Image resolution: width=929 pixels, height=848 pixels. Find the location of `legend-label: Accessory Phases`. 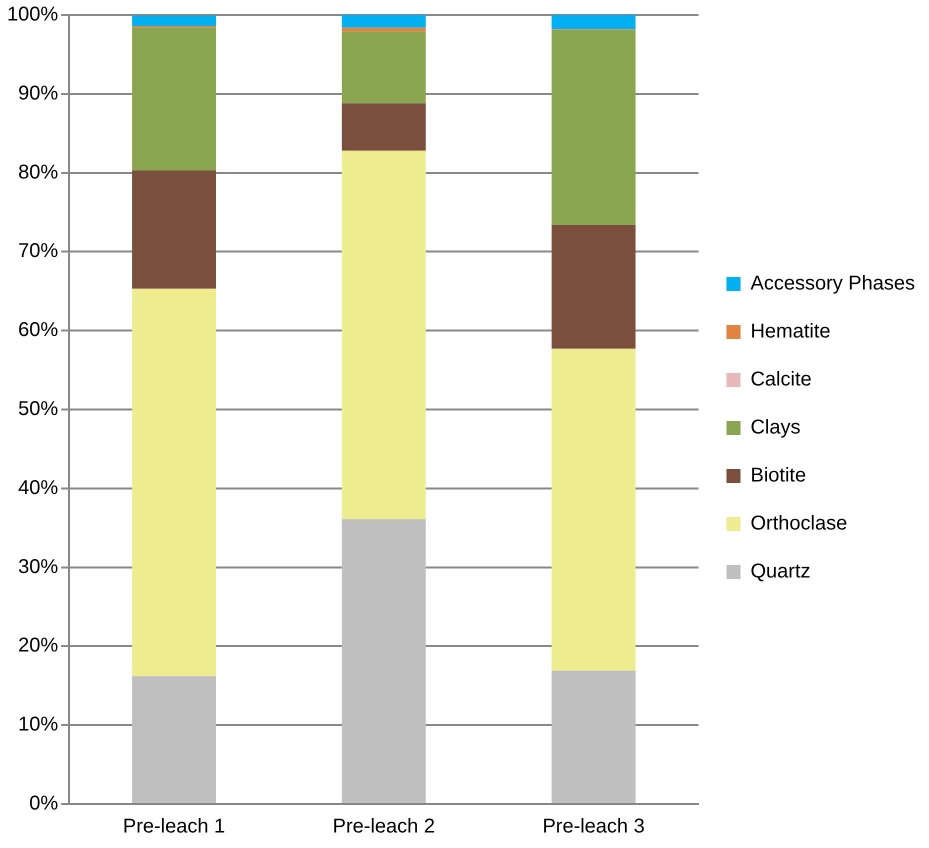

legend-label: Accessory Phases is located at coordinates (833, 283).